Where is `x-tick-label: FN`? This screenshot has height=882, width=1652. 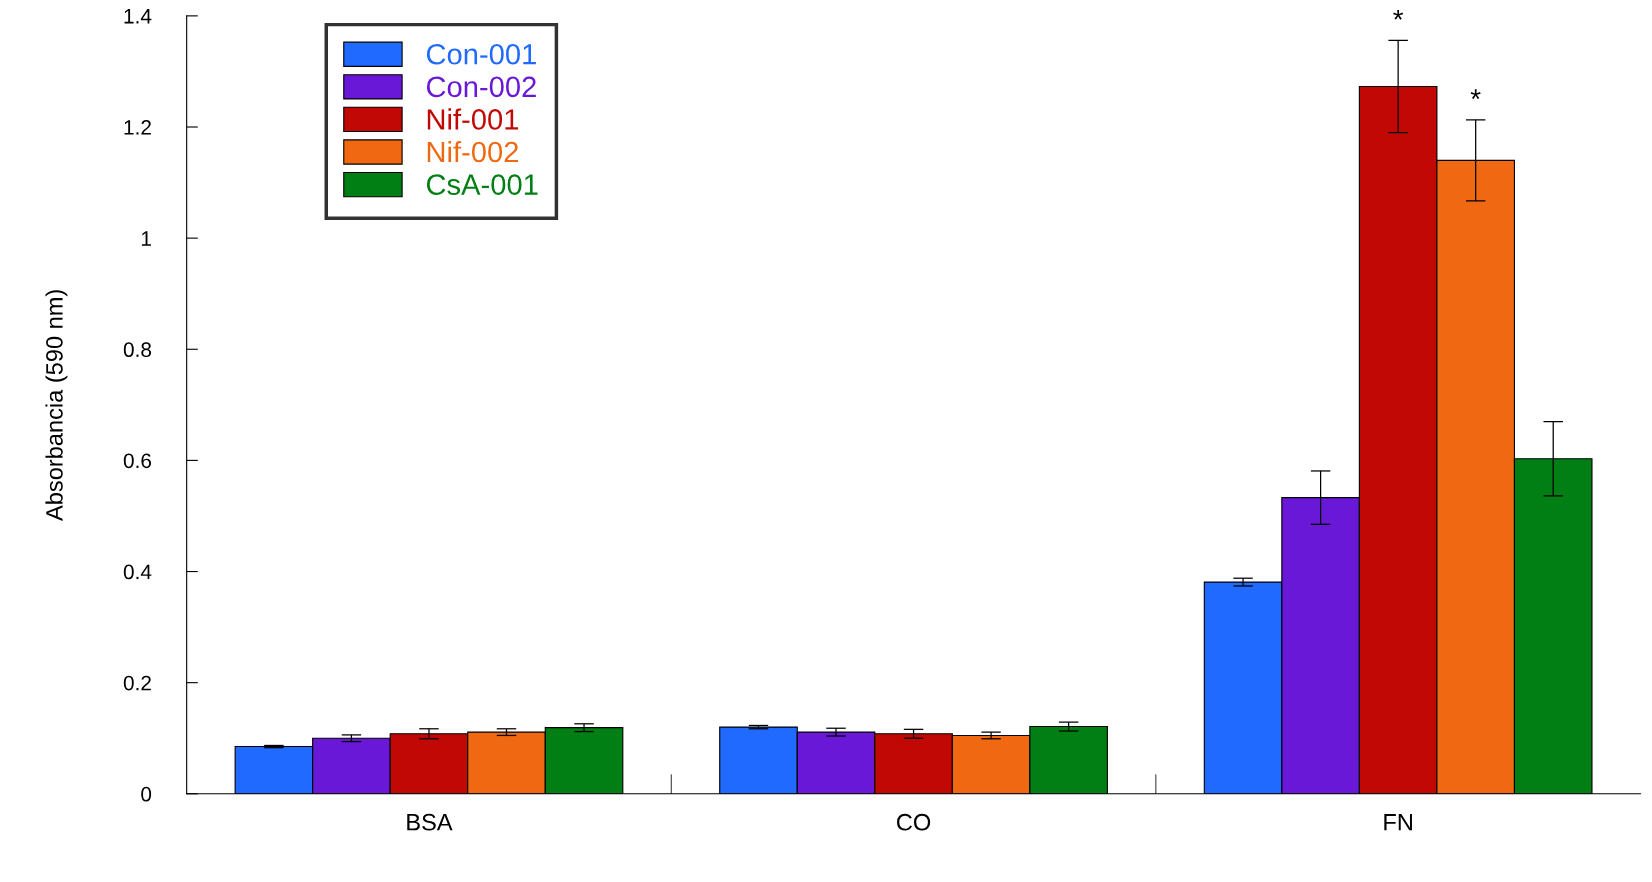
x-tick-label: FN is located at coordinates (1398, 822).